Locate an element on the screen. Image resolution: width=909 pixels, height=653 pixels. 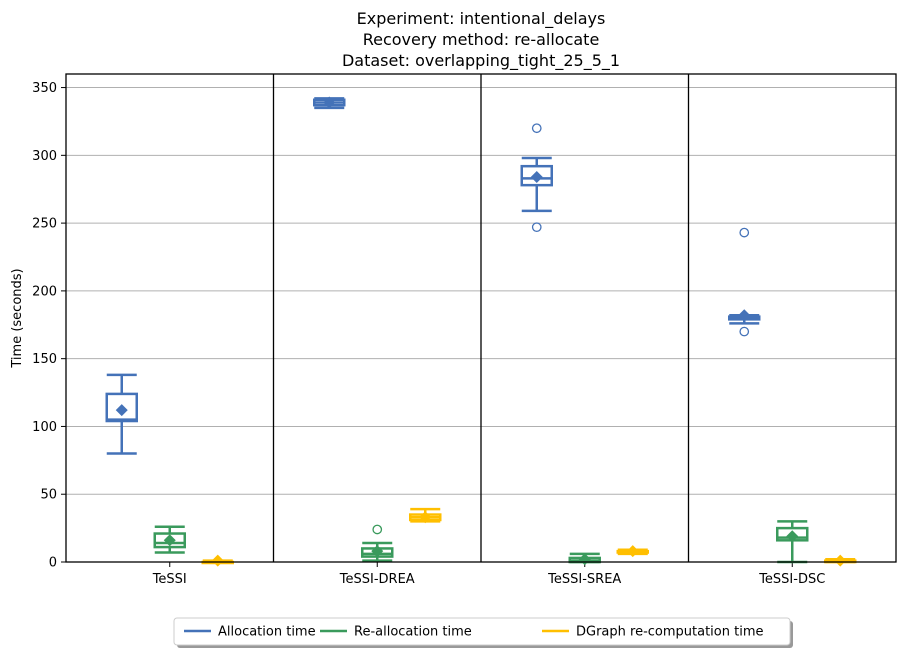
box-allocation-time-tessi-dsc is located at coordinates (744, 282).